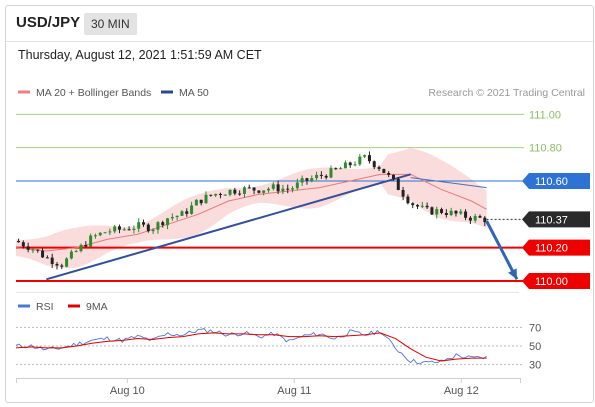 The image size is (595, 407). I want to click on forecast-arrow-shaft, so click(502, 250).